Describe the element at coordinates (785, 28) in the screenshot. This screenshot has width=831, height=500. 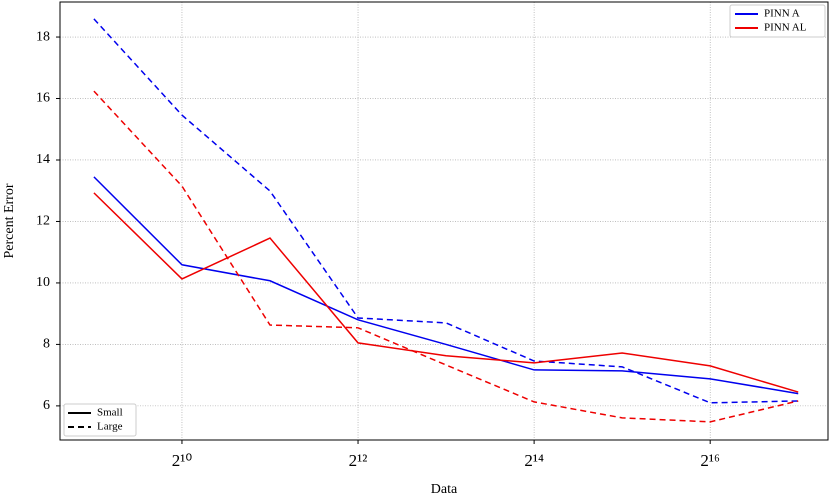
I see `legend-label: PINN AL` at that location.